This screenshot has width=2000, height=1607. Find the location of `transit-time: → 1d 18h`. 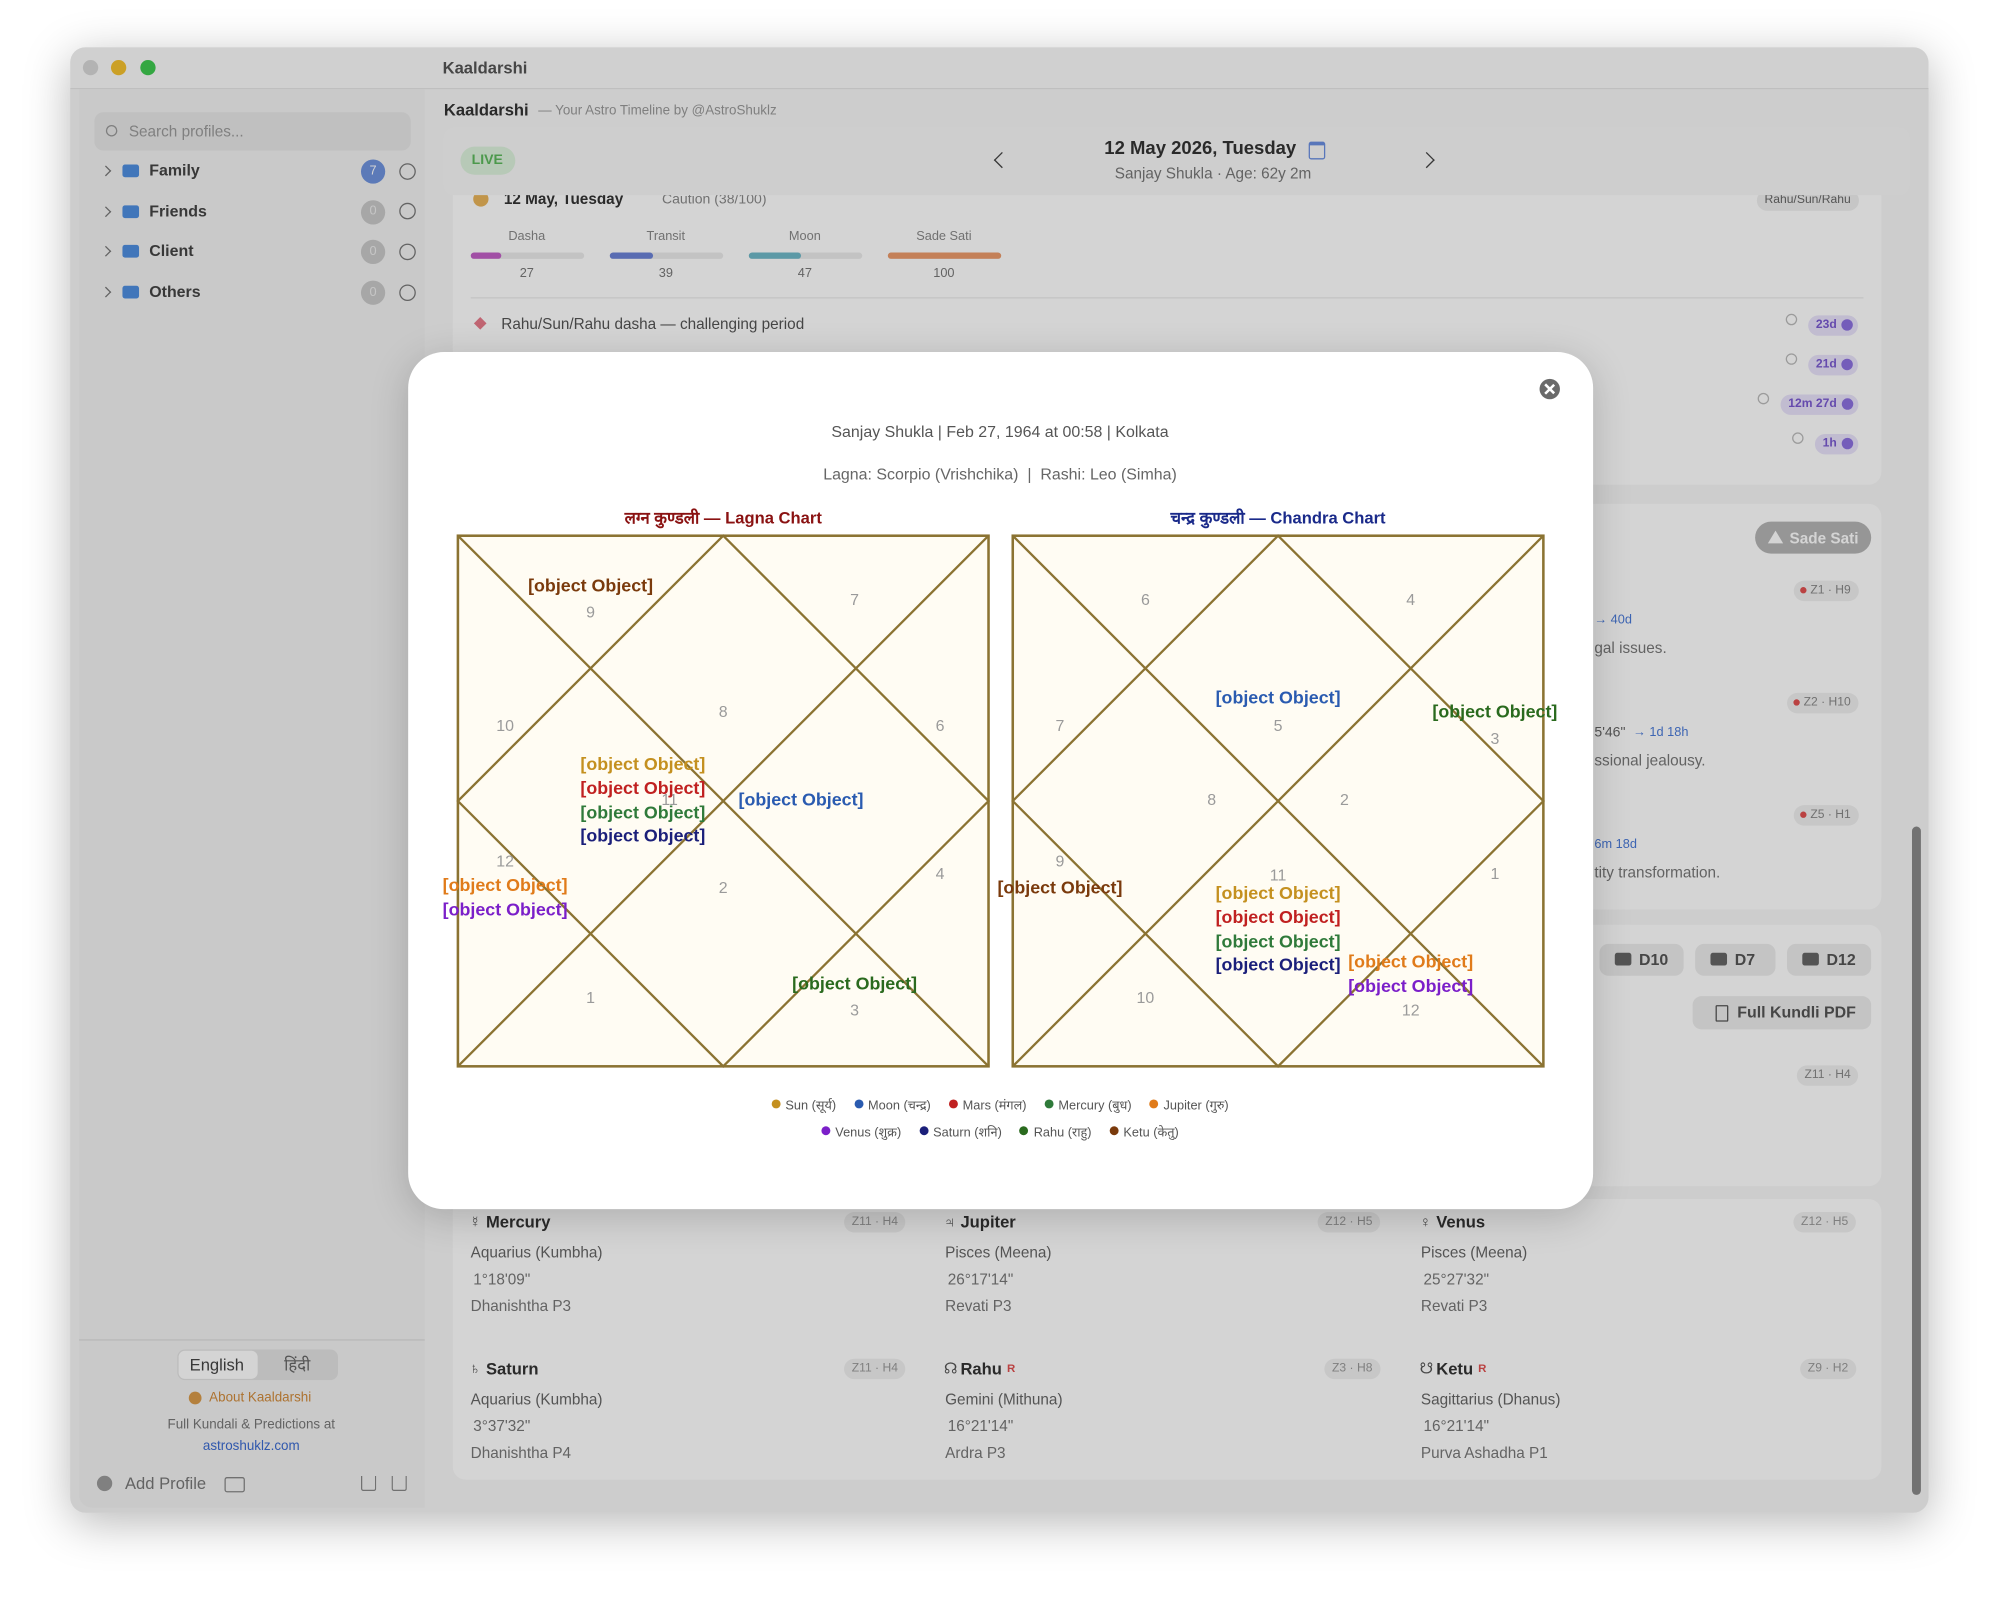

transit-time: → 1d 18h is located at coordinates (1661, 732).